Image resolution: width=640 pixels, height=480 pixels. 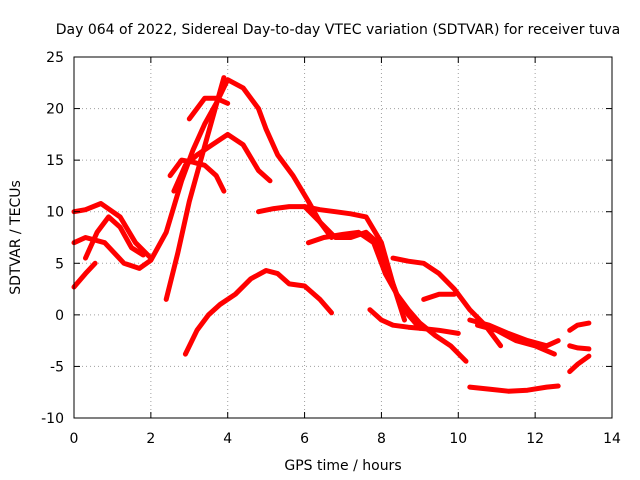 What do you see at coordinates (535, 439) in the screenshot?
I see `x-tick-label: 12` at bounding box center [535, 439].